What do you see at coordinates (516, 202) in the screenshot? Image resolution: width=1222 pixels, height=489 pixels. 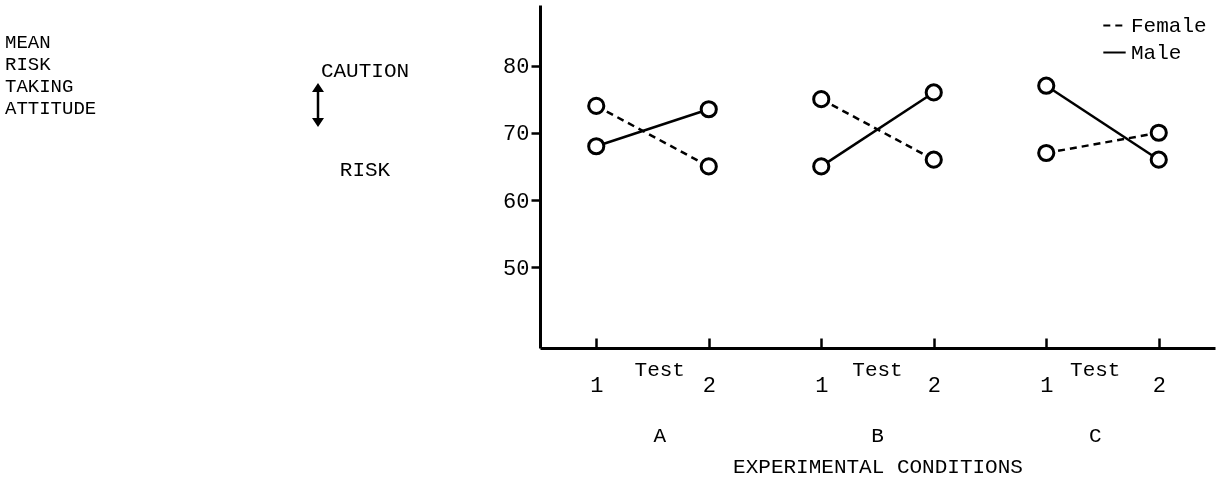 I see `y-tick-label: 60` at bounding box center [516, 202].